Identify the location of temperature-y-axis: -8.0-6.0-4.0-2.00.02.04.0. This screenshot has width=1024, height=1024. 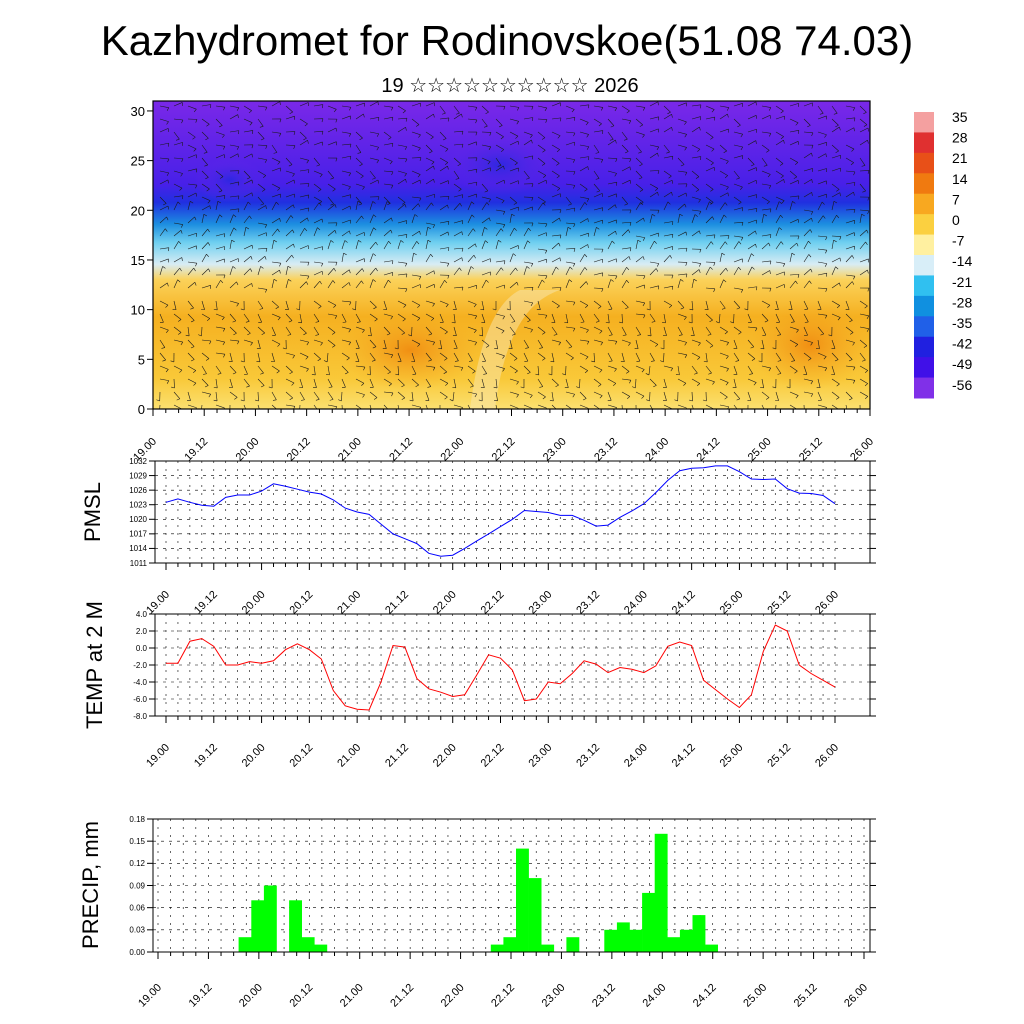
(504, 665).